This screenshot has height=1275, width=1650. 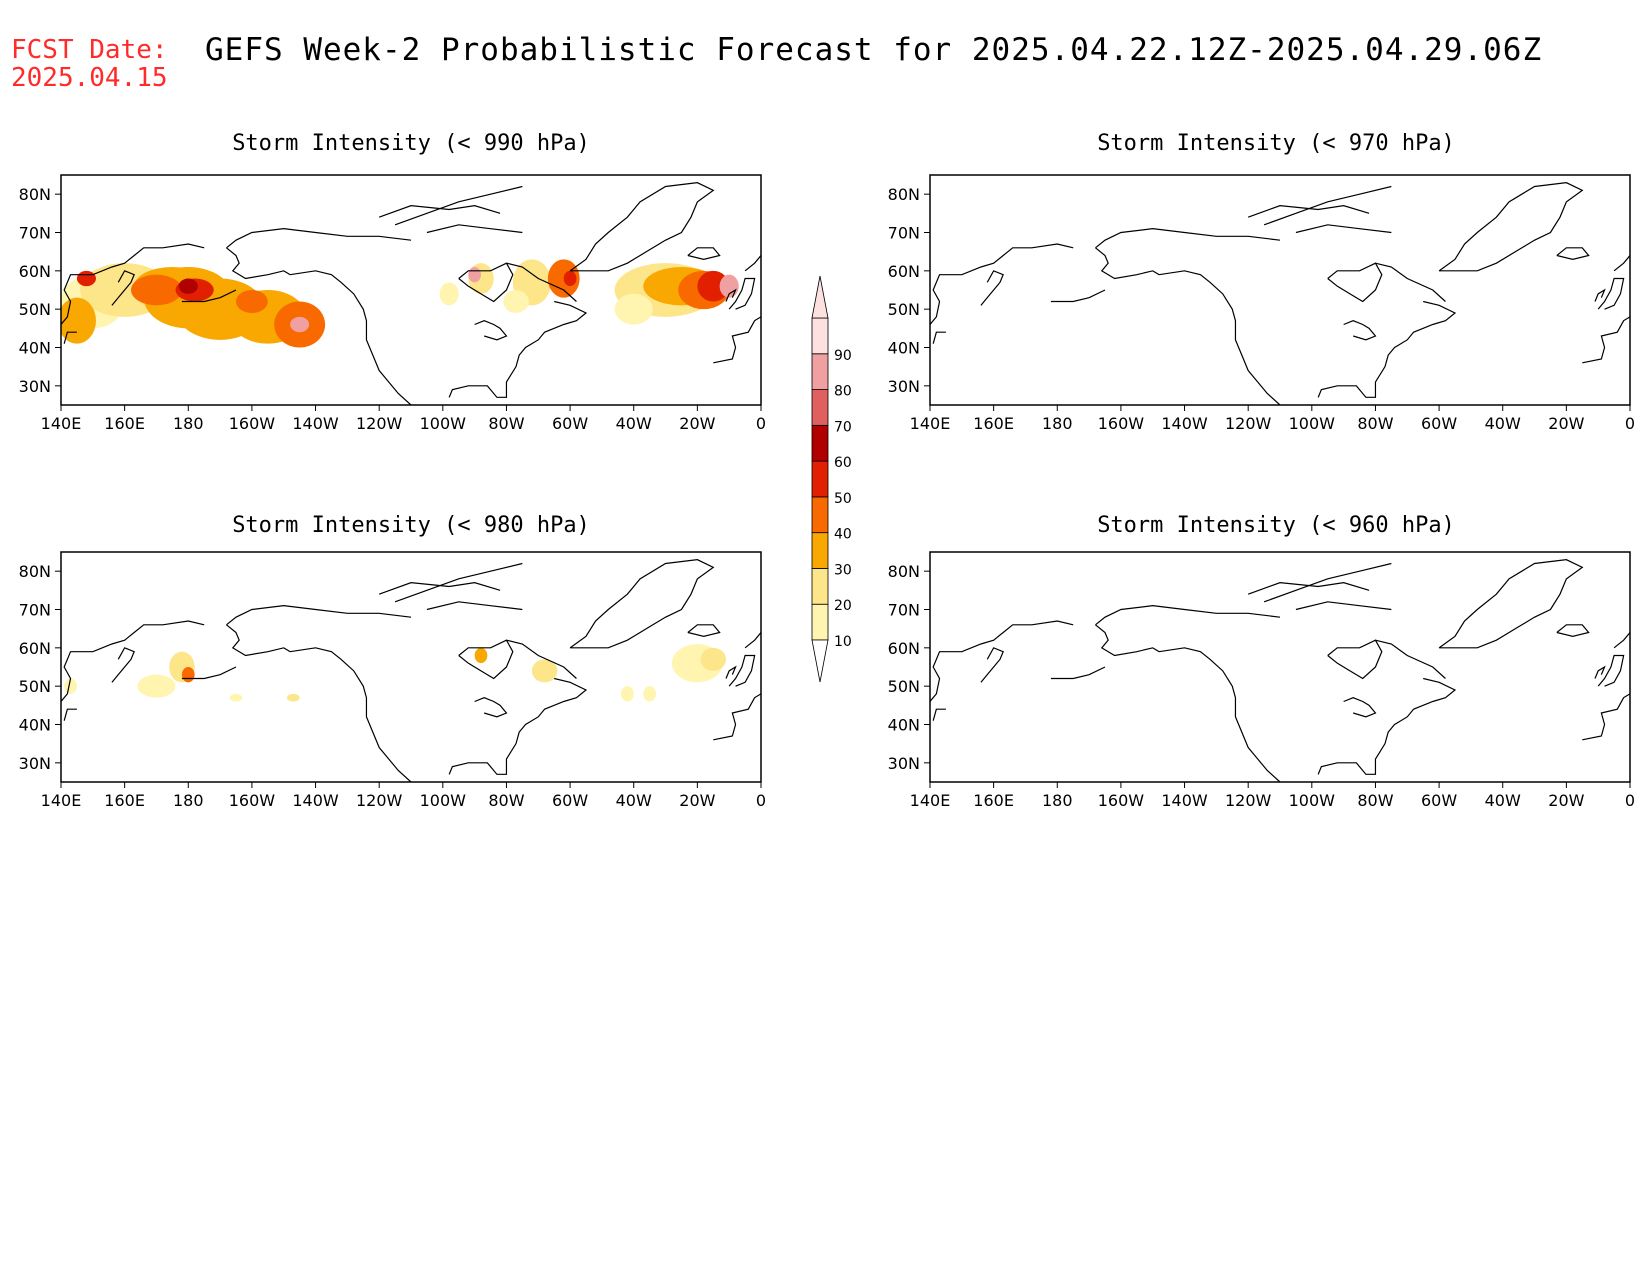 I want to click on fcst-date-label: FCST Date:, so click(x=89, y=50).